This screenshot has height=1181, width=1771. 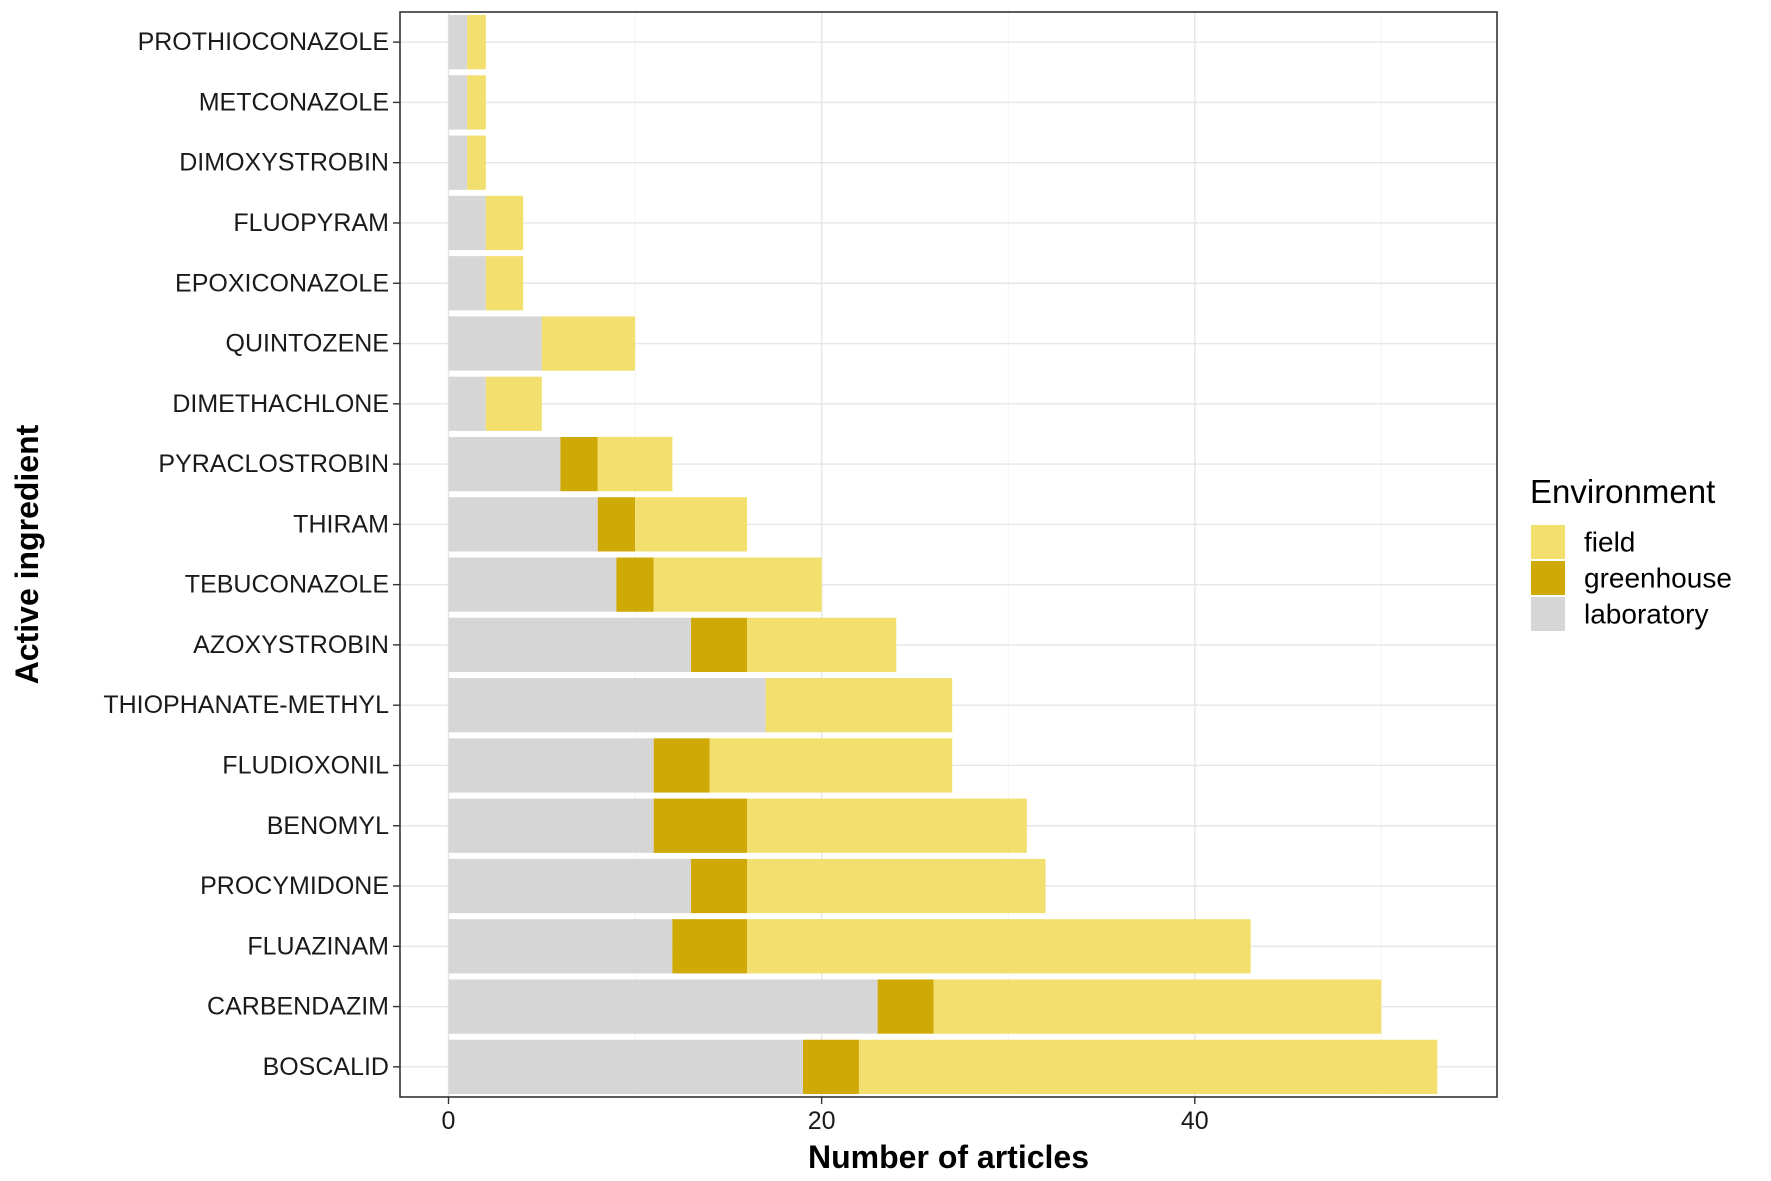 I want to click on y-tick-label: DIMETHACHLONE, so click(x=280, y=404).